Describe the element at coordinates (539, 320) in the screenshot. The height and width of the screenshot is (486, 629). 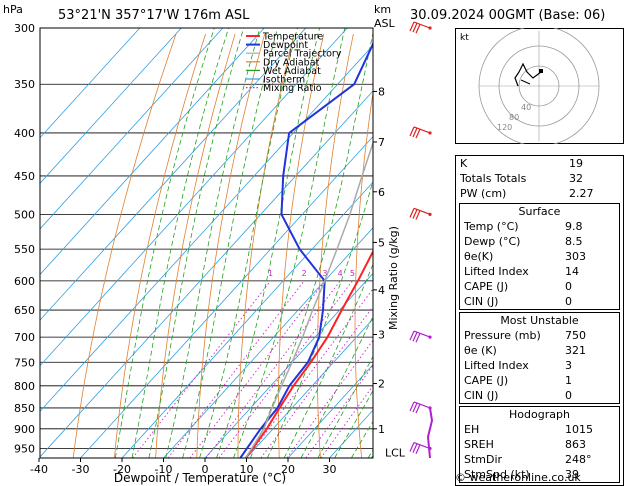
I see `most-unstable-title: Most Unstable` at that location.